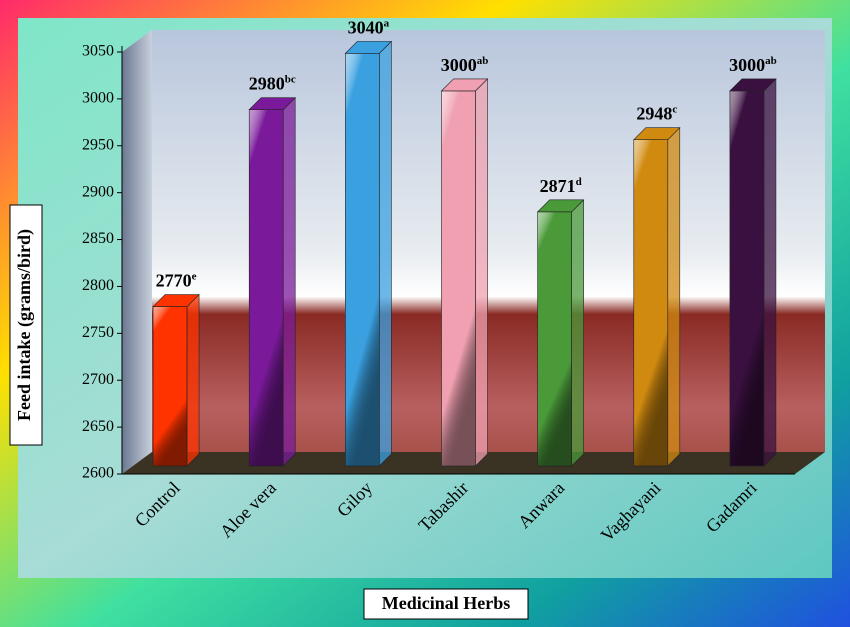  I want to click on y-tick-label: 3050, so click(98, 51).